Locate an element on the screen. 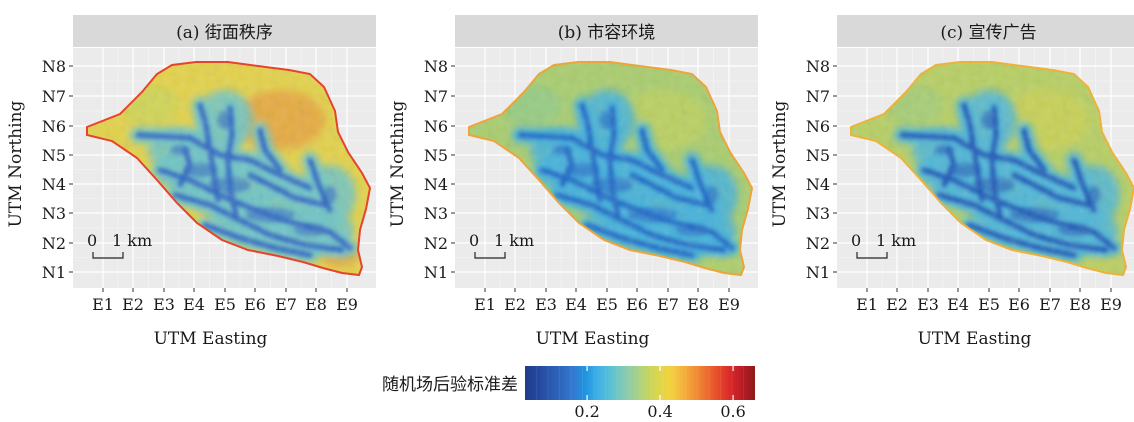 The height and width of the screenshot is (422, 1134). legend-tick-label: 0.2 is located at coordinates (586, 411).